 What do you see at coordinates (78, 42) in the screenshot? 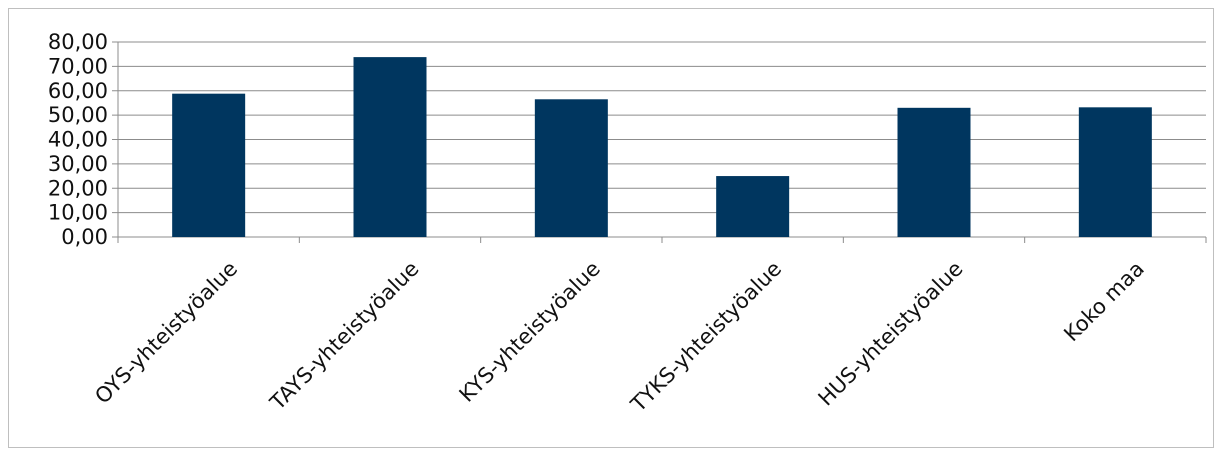
I see `y-tick-label: 80,00` at bounding box center [78, 42].